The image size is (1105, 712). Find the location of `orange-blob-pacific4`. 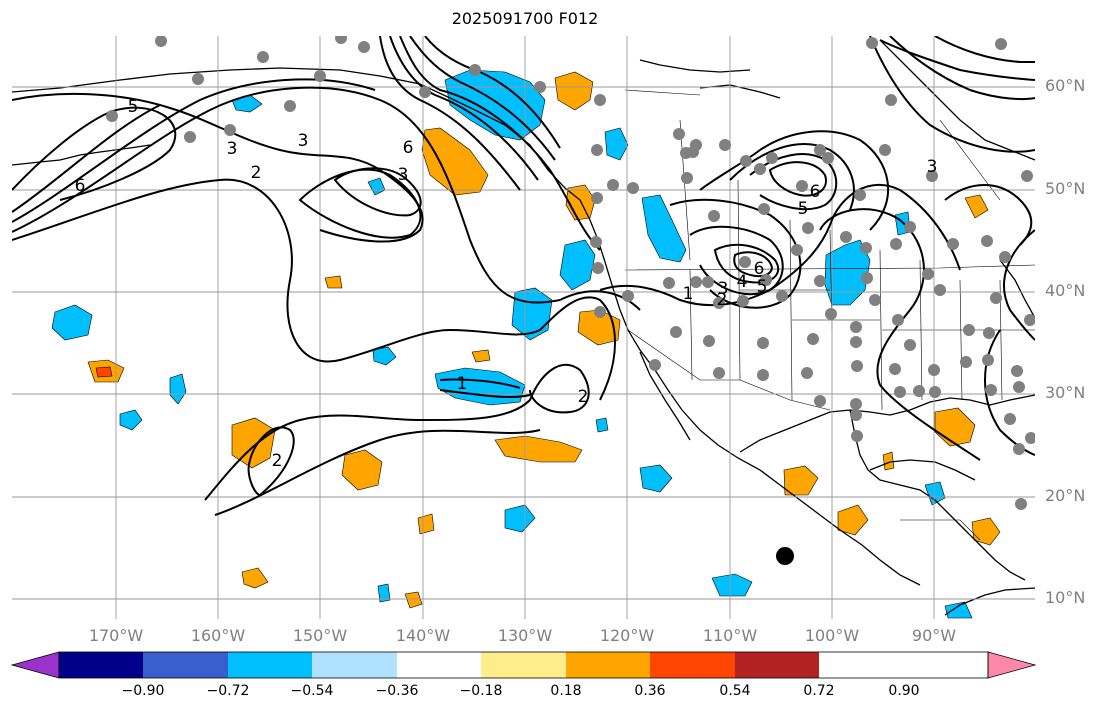

orange-blob-pacific4 is located at coordinates (538, 449).